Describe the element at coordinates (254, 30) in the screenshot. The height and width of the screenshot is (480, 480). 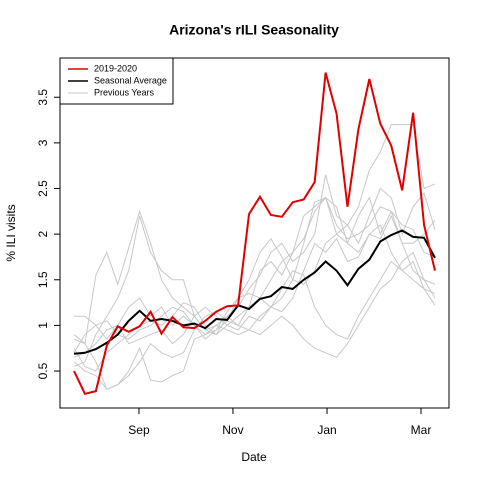
I see `chart-title: Arizona's rILI Seasonality` at that location.